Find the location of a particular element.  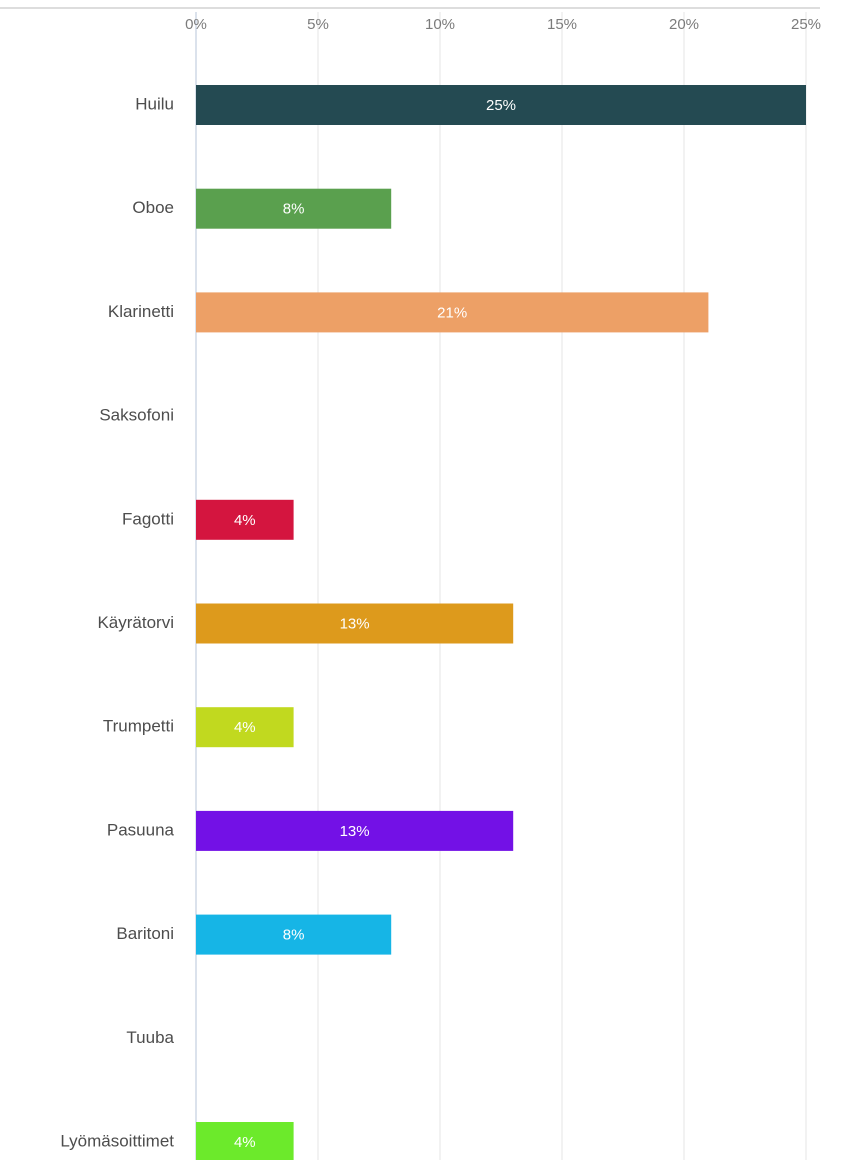

category-label: Tuuba is located at coordinates (150, 1037).